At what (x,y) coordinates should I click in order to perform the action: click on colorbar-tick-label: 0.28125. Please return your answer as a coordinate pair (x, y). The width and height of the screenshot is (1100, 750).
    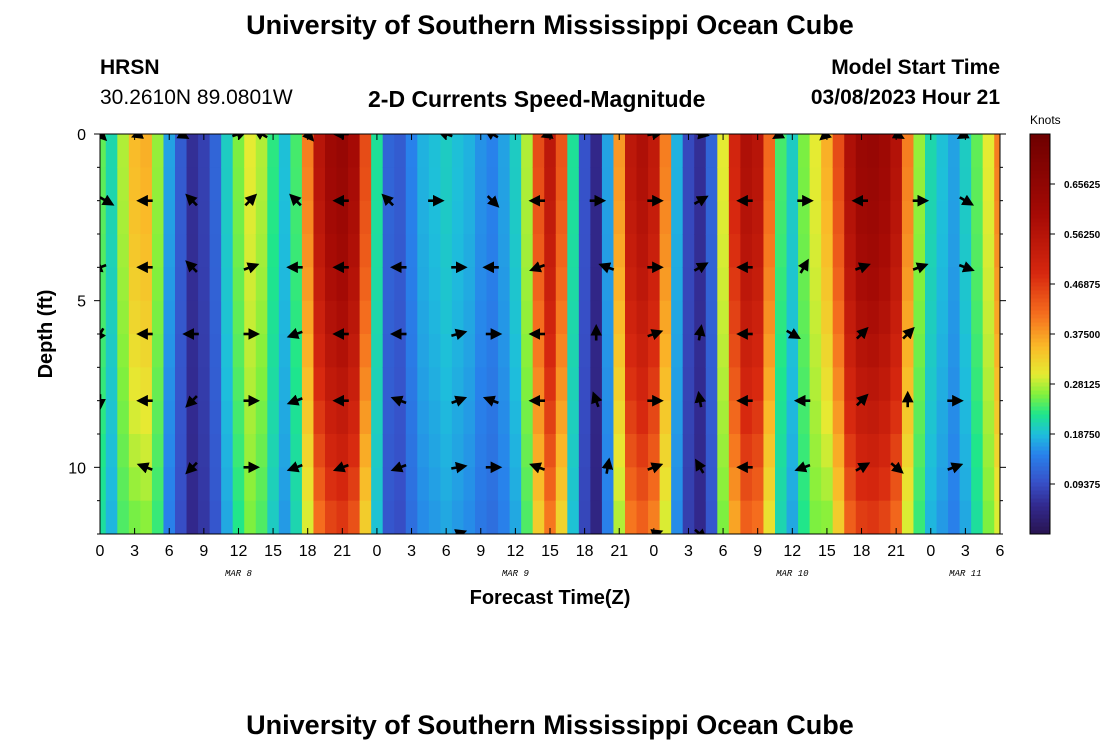
    Looking at the image, I should click on (1082, 385).